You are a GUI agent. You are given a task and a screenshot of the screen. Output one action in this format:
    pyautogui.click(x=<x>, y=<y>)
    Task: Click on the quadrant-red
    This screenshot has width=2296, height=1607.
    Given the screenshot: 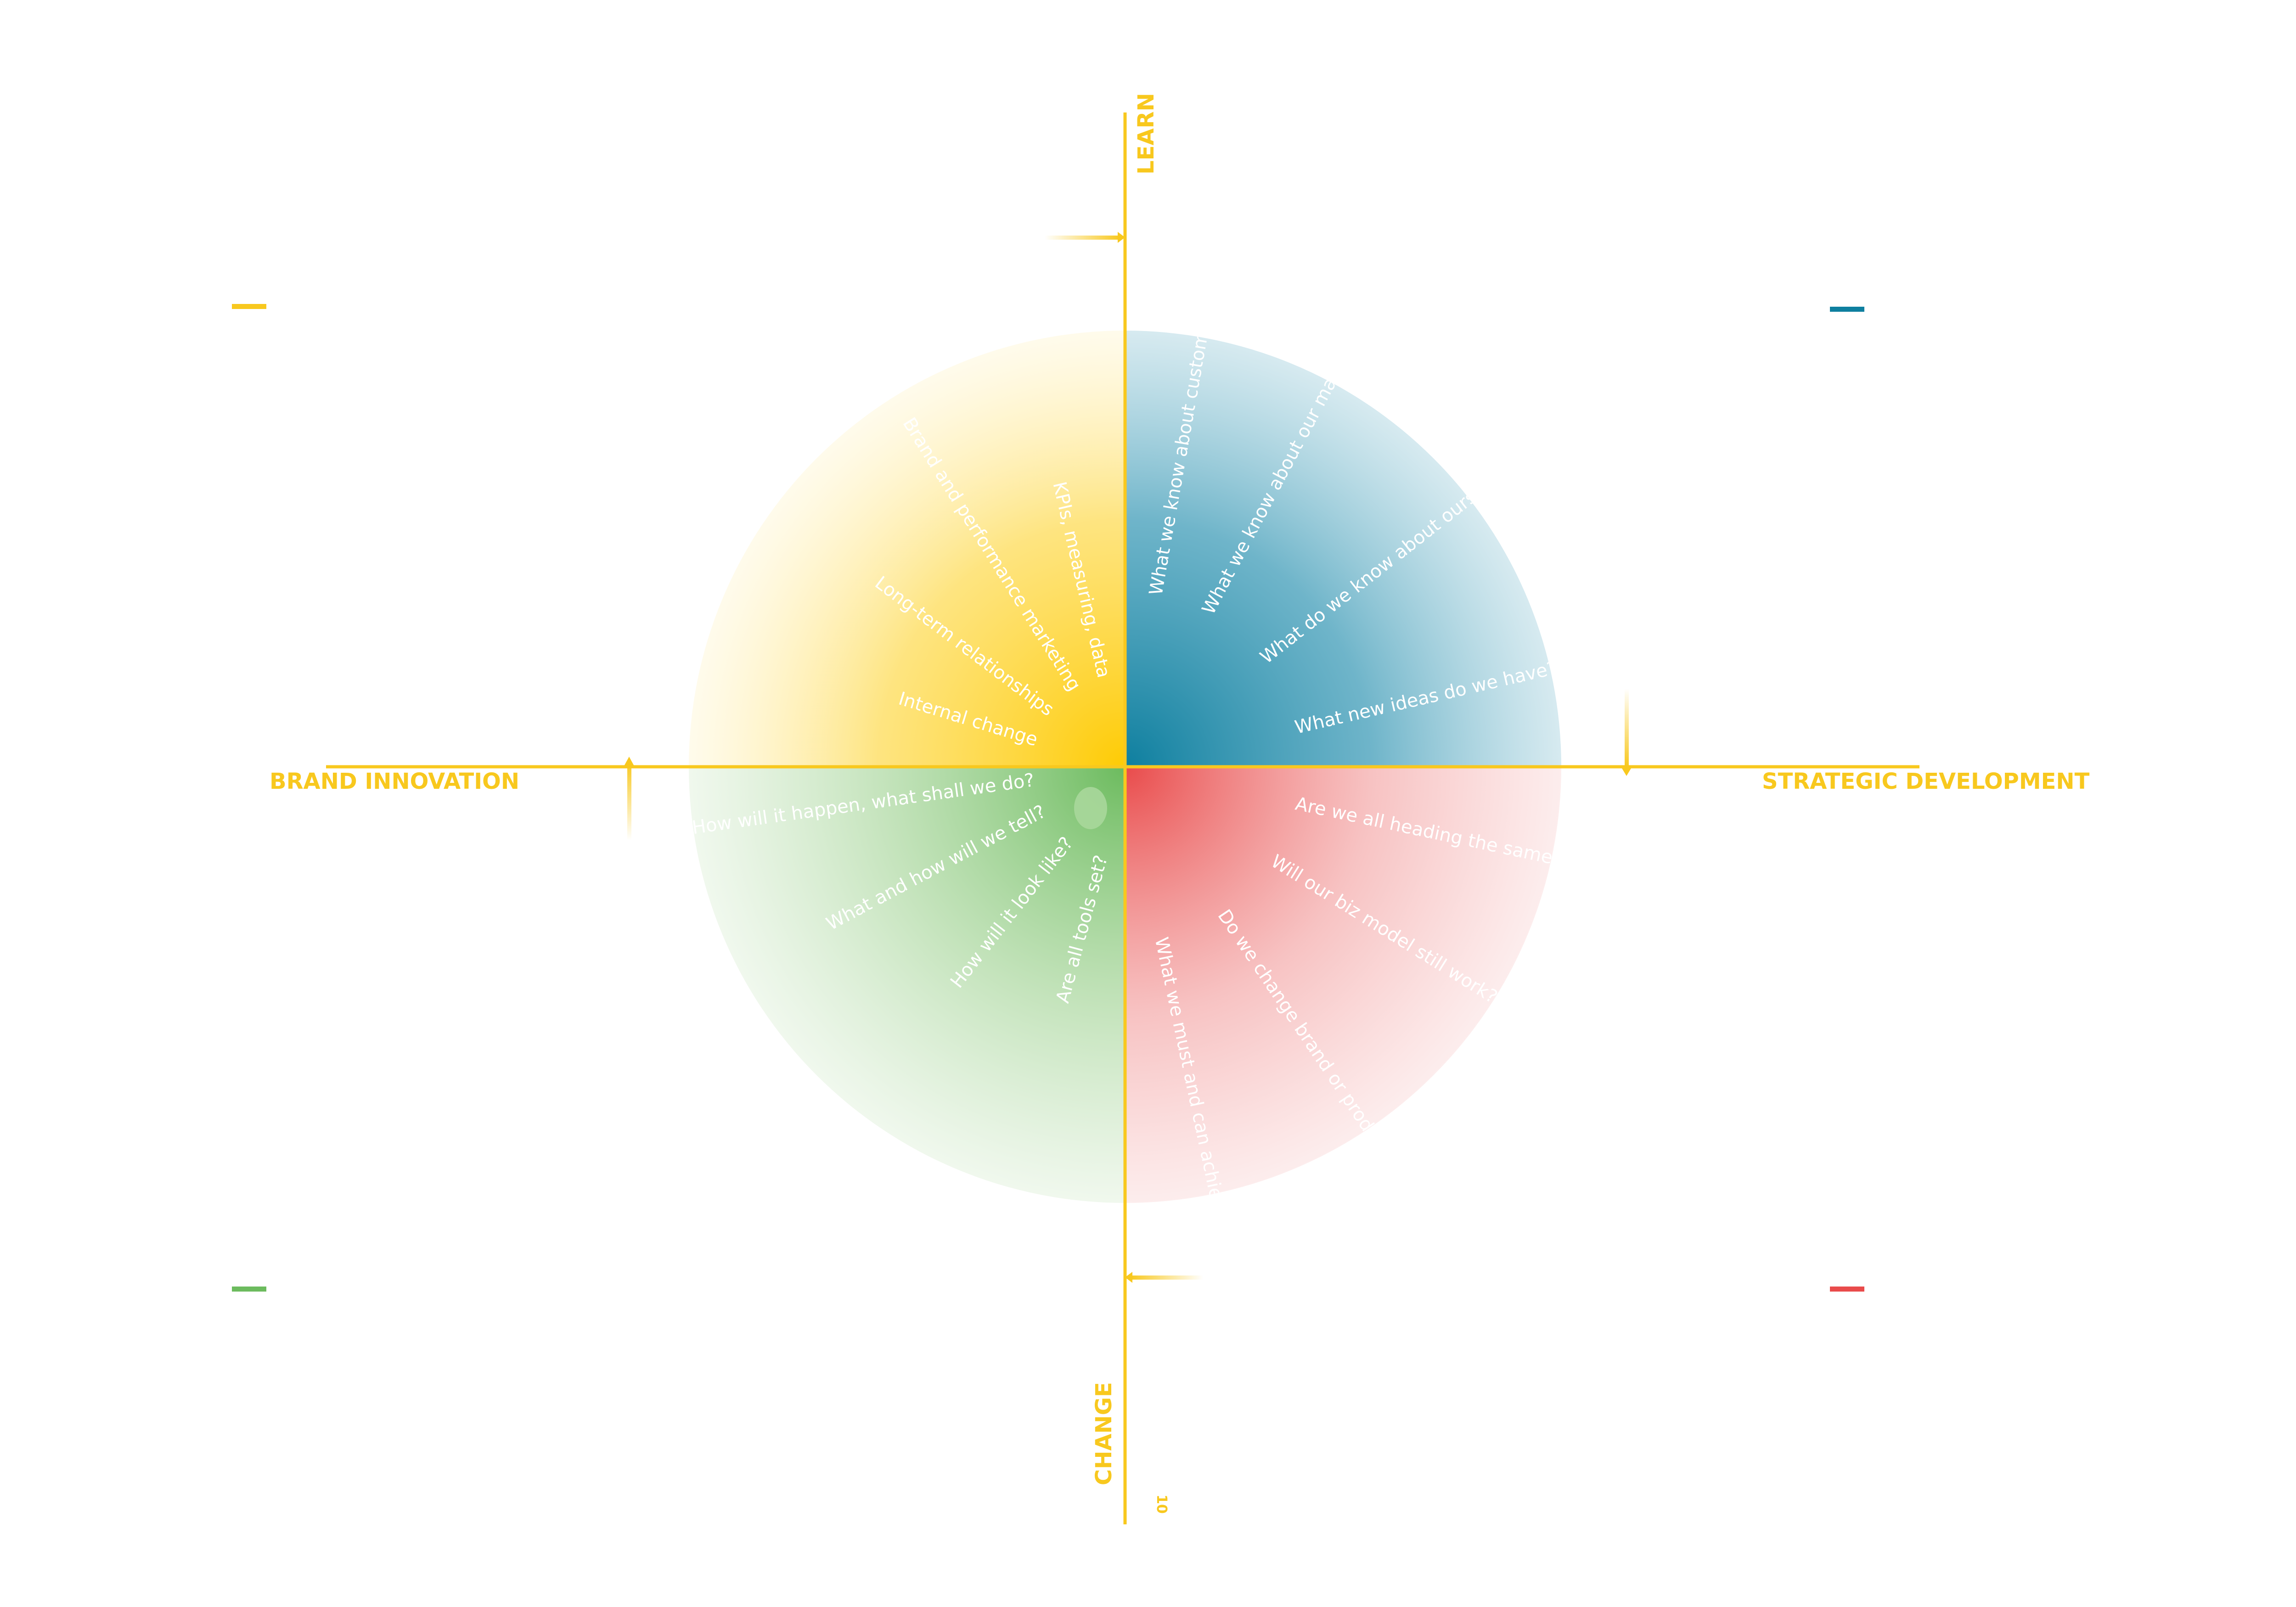 What is the action you would take?
    pyautogui.click(x=1343, y=985)
    